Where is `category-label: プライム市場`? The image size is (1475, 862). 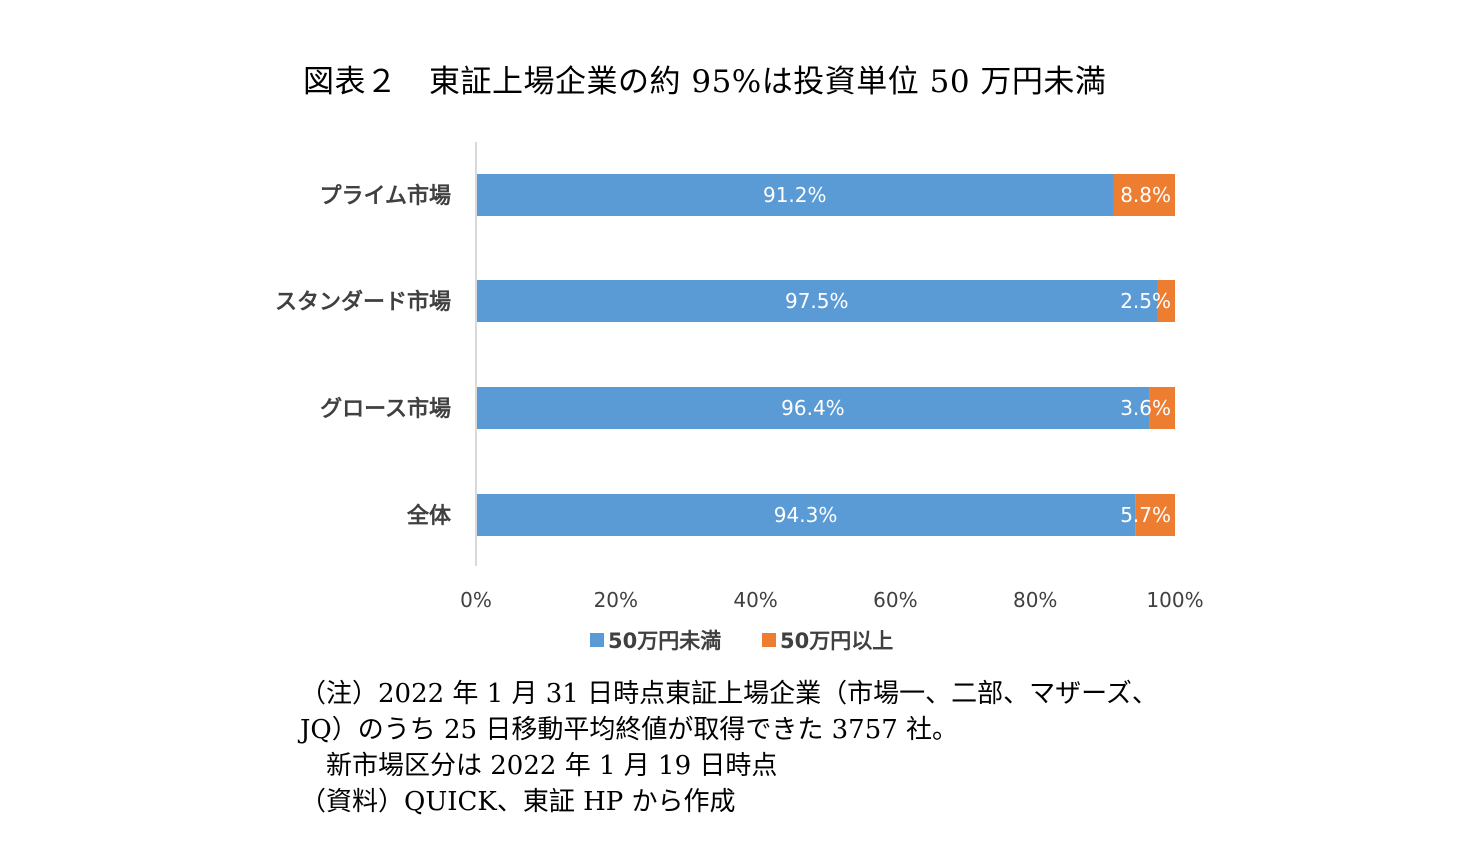
category-label: プライム市場 is located at coordinates (385, 196).